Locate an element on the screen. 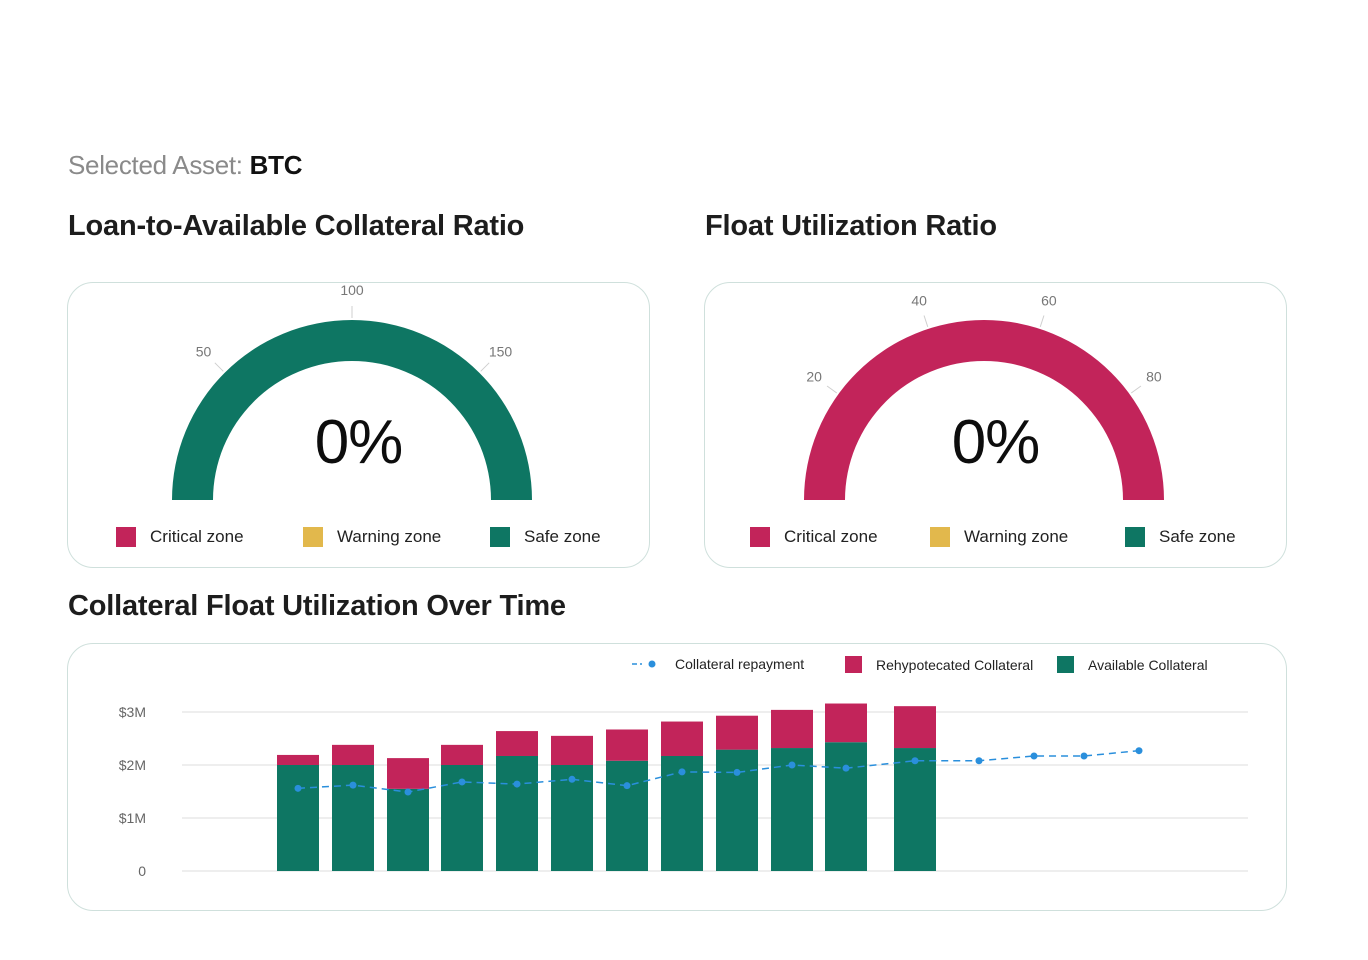  float-gauge-legend: Critical zone Warning zone Safe zone is located at coordinates (995, 541).